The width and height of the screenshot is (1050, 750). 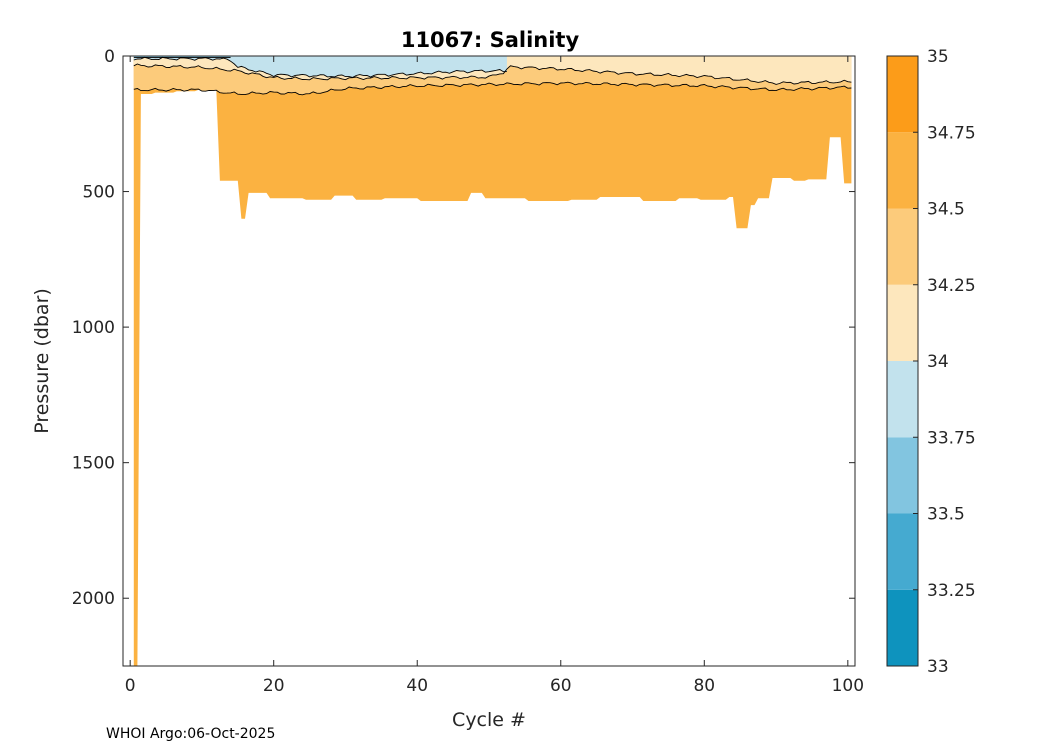 I want to click on x-tick-label: 0, so click(x=130, y=686).